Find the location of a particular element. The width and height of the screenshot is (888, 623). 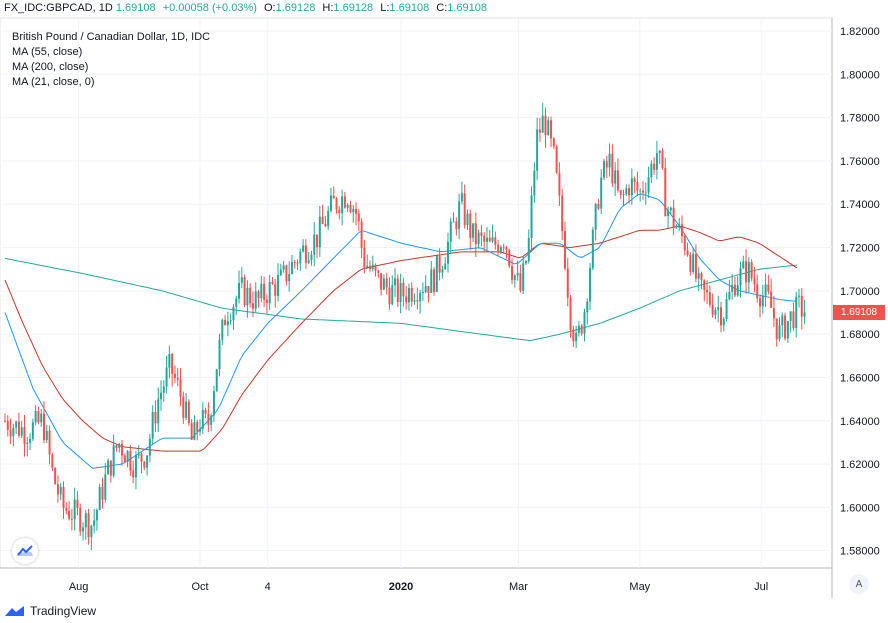

legend-ma55: MA (55, close) is located at coordinates (47, 52).